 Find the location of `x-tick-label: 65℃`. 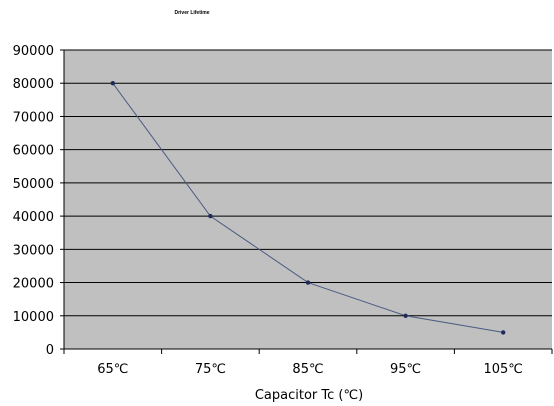

x-tick-label: 65℃ is located at coordinates (112, 369).